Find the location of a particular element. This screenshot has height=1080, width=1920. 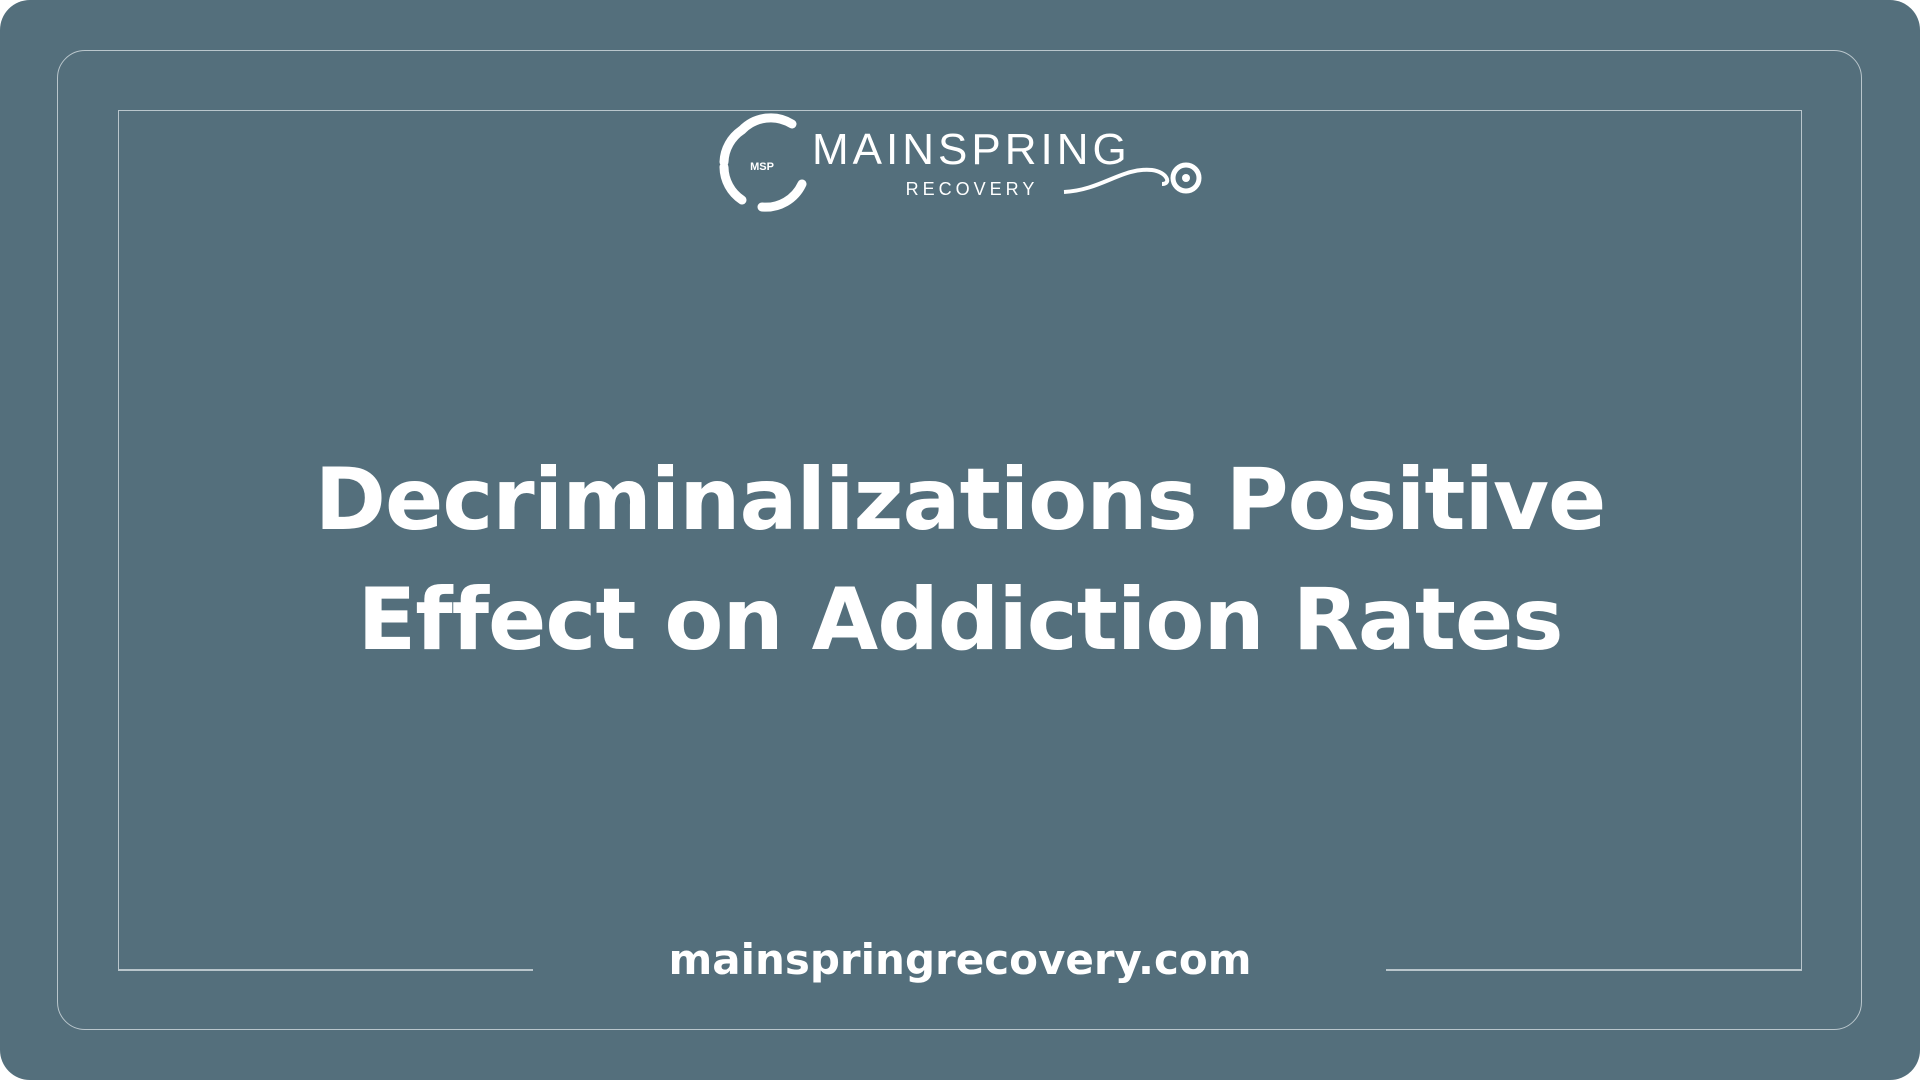

title-line-2: Effect on Addiction Rates is located at coordinates (960, 620).